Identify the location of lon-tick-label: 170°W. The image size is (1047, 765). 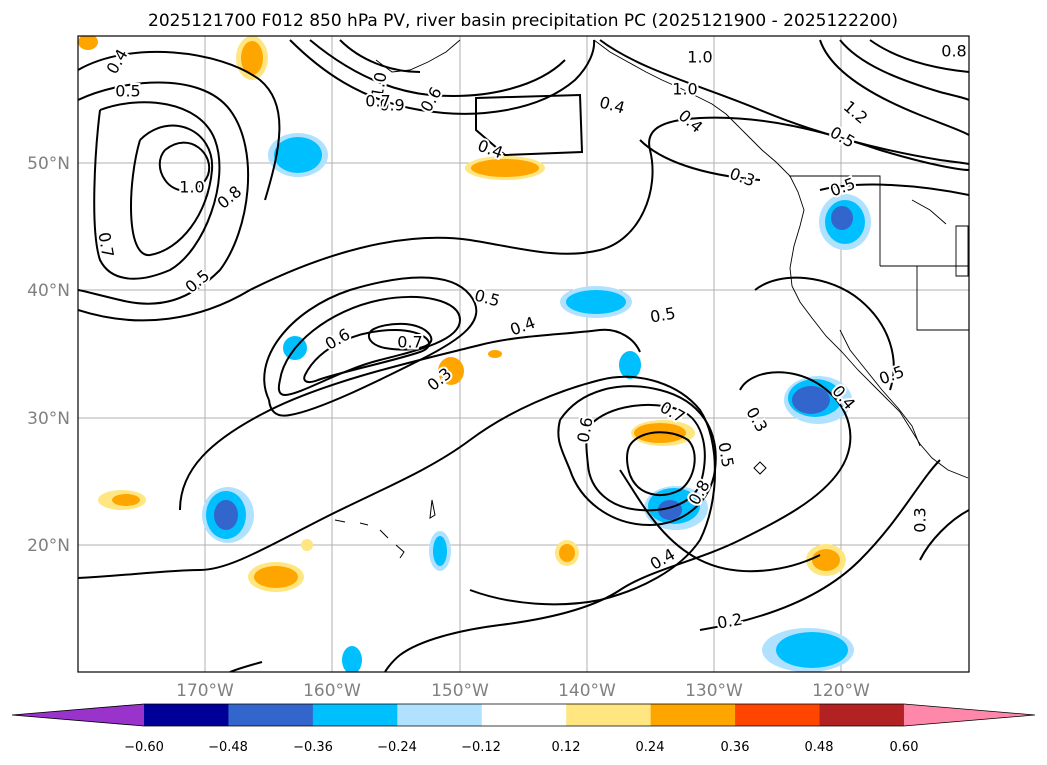
(205, 691).